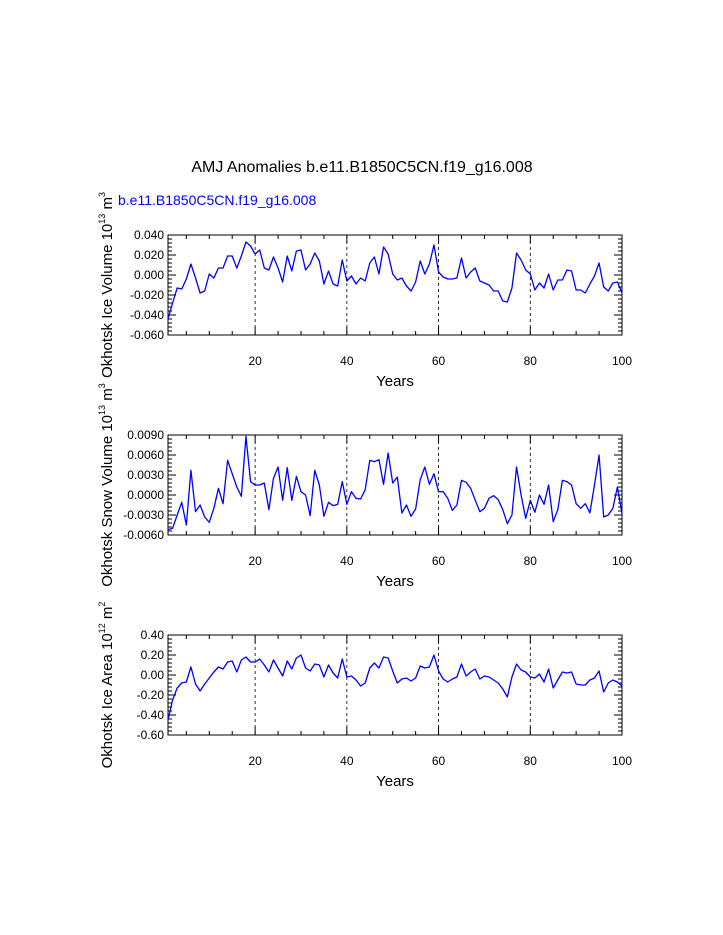 The image size is (723, 935). Describe the element at coordinates (153, 655) in the screenshot. I see `y-tick-label: 0.20` at that location.